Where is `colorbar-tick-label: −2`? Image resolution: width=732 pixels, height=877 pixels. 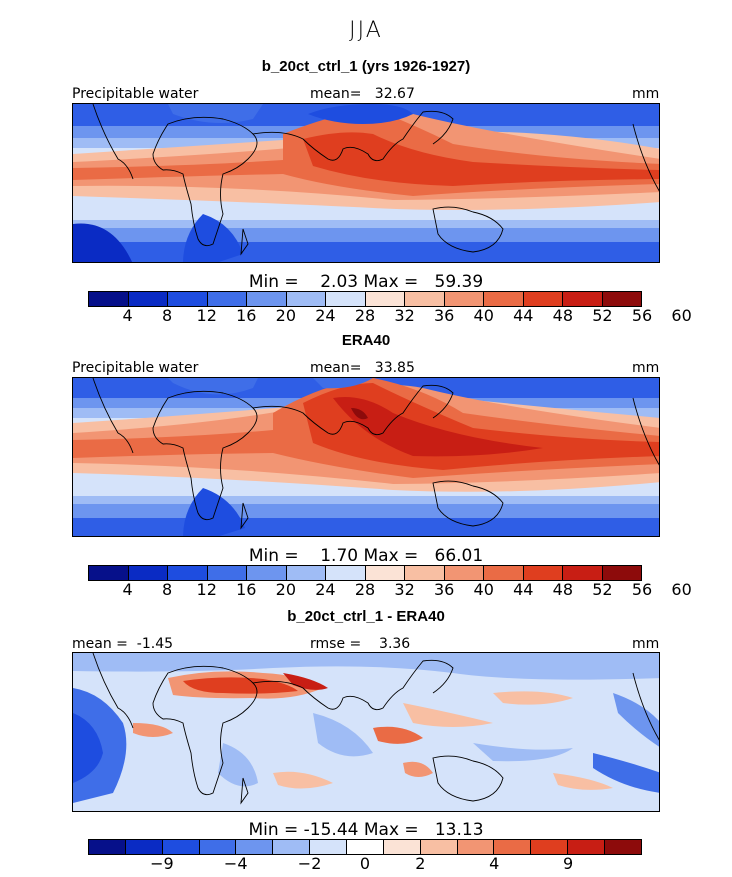
colorbar-tick-label: −2 is located at coordinates (309, 863).